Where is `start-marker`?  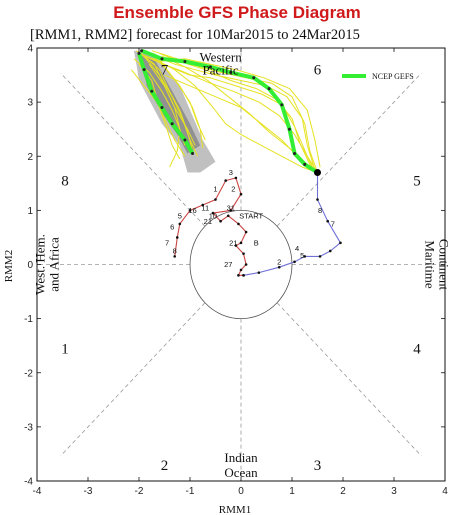
start-marker is located at coordinates (317, 172).